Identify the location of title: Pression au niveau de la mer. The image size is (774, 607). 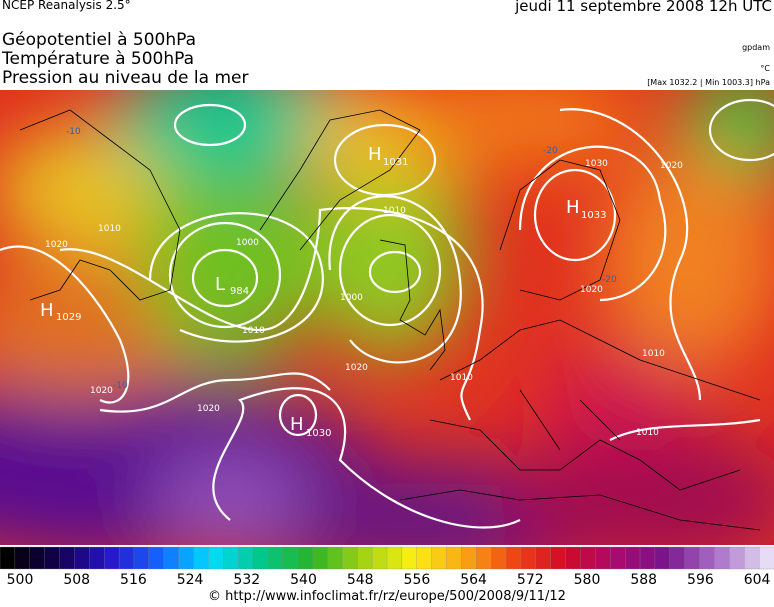
(125, 78).